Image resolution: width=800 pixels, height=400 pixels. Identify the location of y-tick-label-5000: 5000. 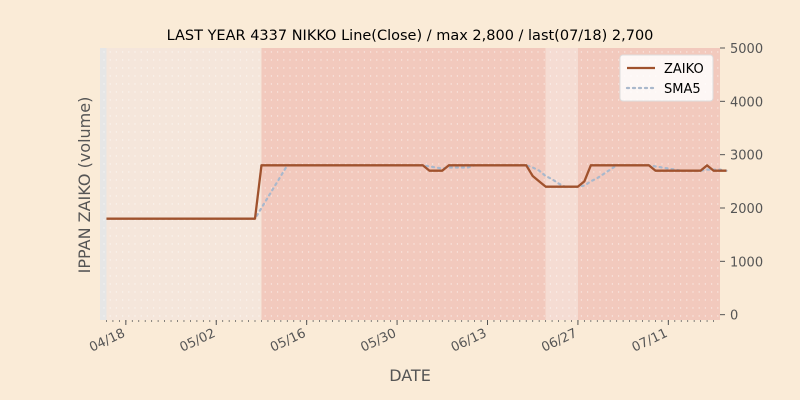
(746, 49).